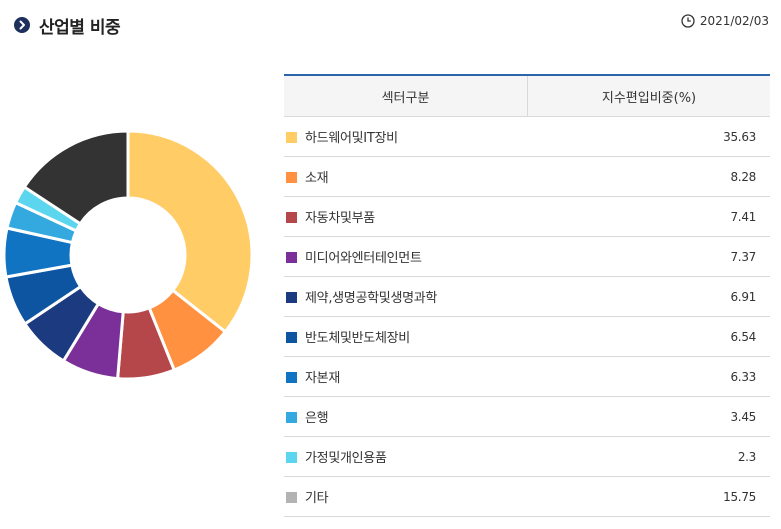  What do you see at coordinates (734, 21) in the screenshot?
I see `date-text: 2021/02/03` at bounding box center [734, 21].